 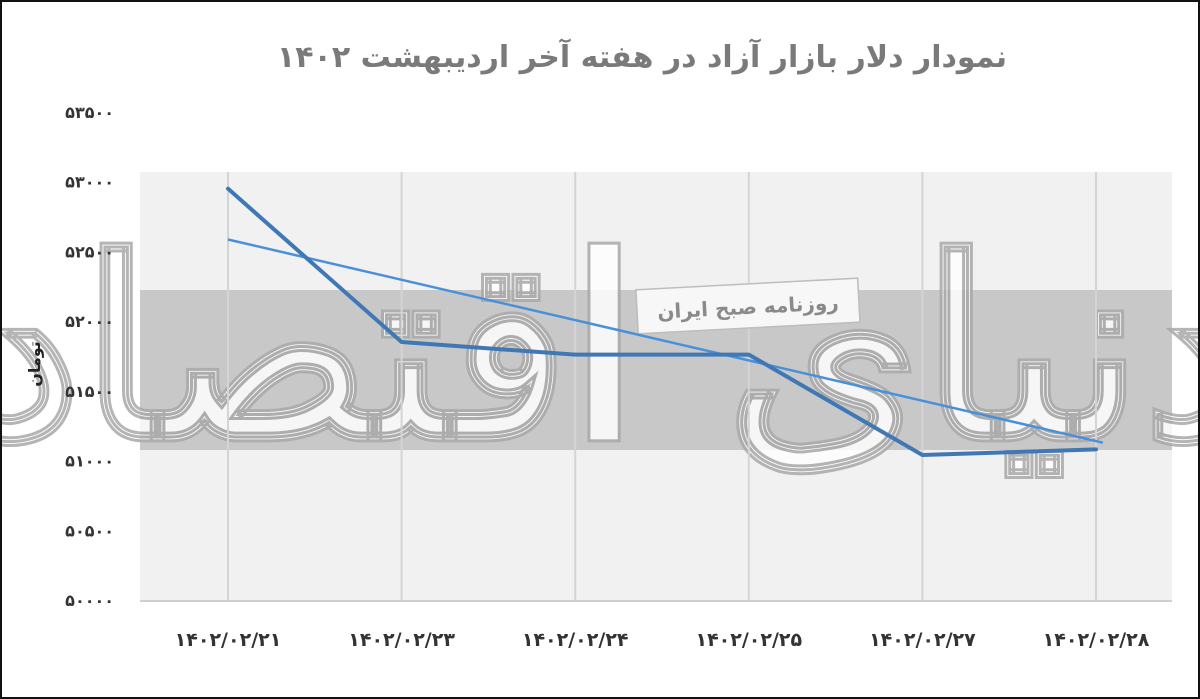 What do you see at coordinates (1096, 640) in the screenshot?
I see `x-tick-label: ۱۴۰۲/۰۲/۲۸` at bounding box center [1096, 640].